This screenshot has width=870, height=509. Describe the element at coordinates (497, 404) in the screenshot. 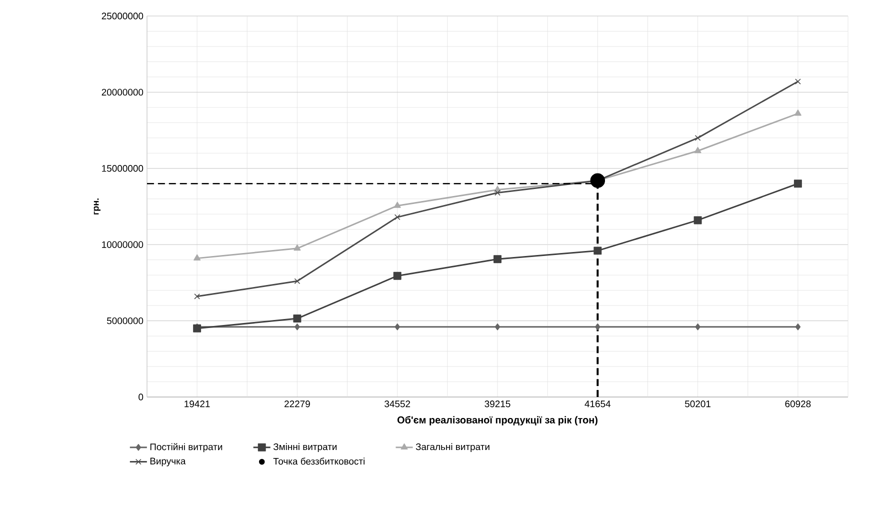

I see `x-tick-label: 39215` at that location.